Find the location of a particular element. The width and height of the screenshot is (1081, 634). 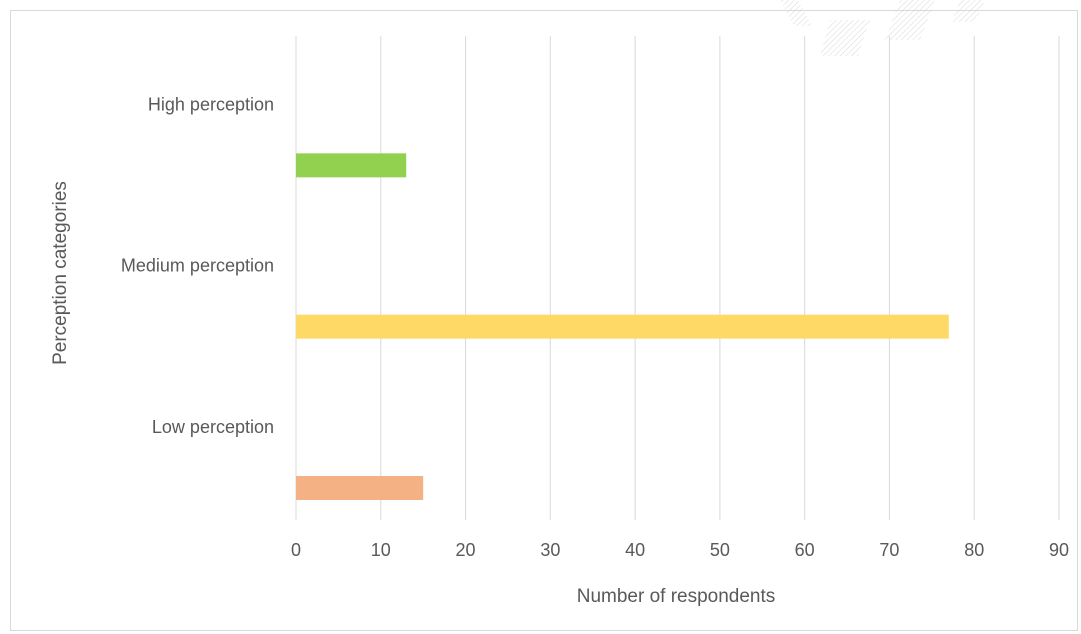

x-tick-label: 90 is located at coordinates (1059, 550).